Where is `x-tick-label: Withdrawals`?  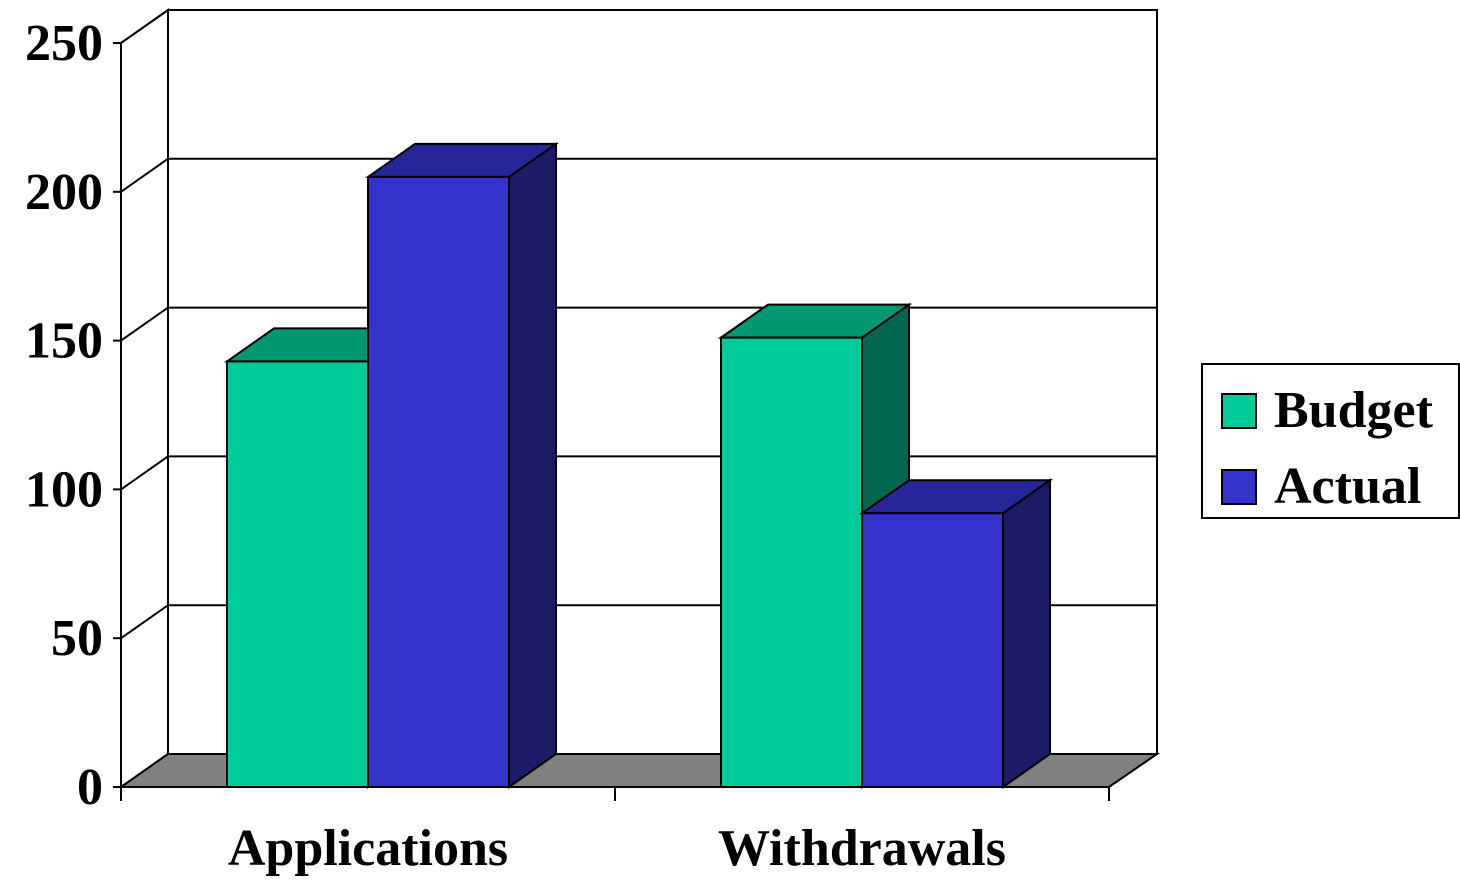 x-tick-label: Withdrawals is located at coordinates (862, 848).